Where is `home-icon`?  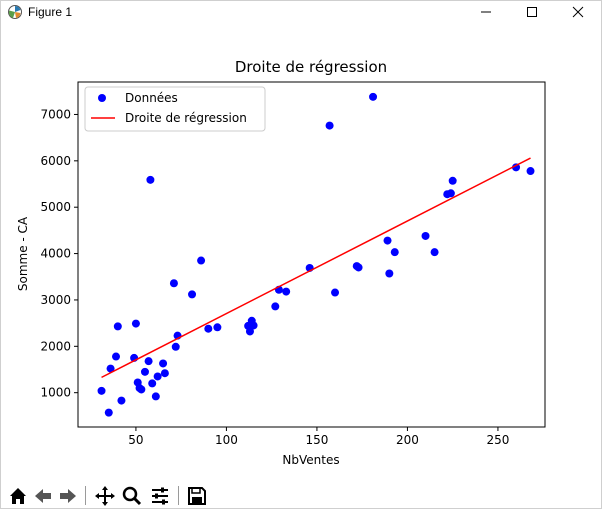 home-icon is located at coordinates (18, 496).